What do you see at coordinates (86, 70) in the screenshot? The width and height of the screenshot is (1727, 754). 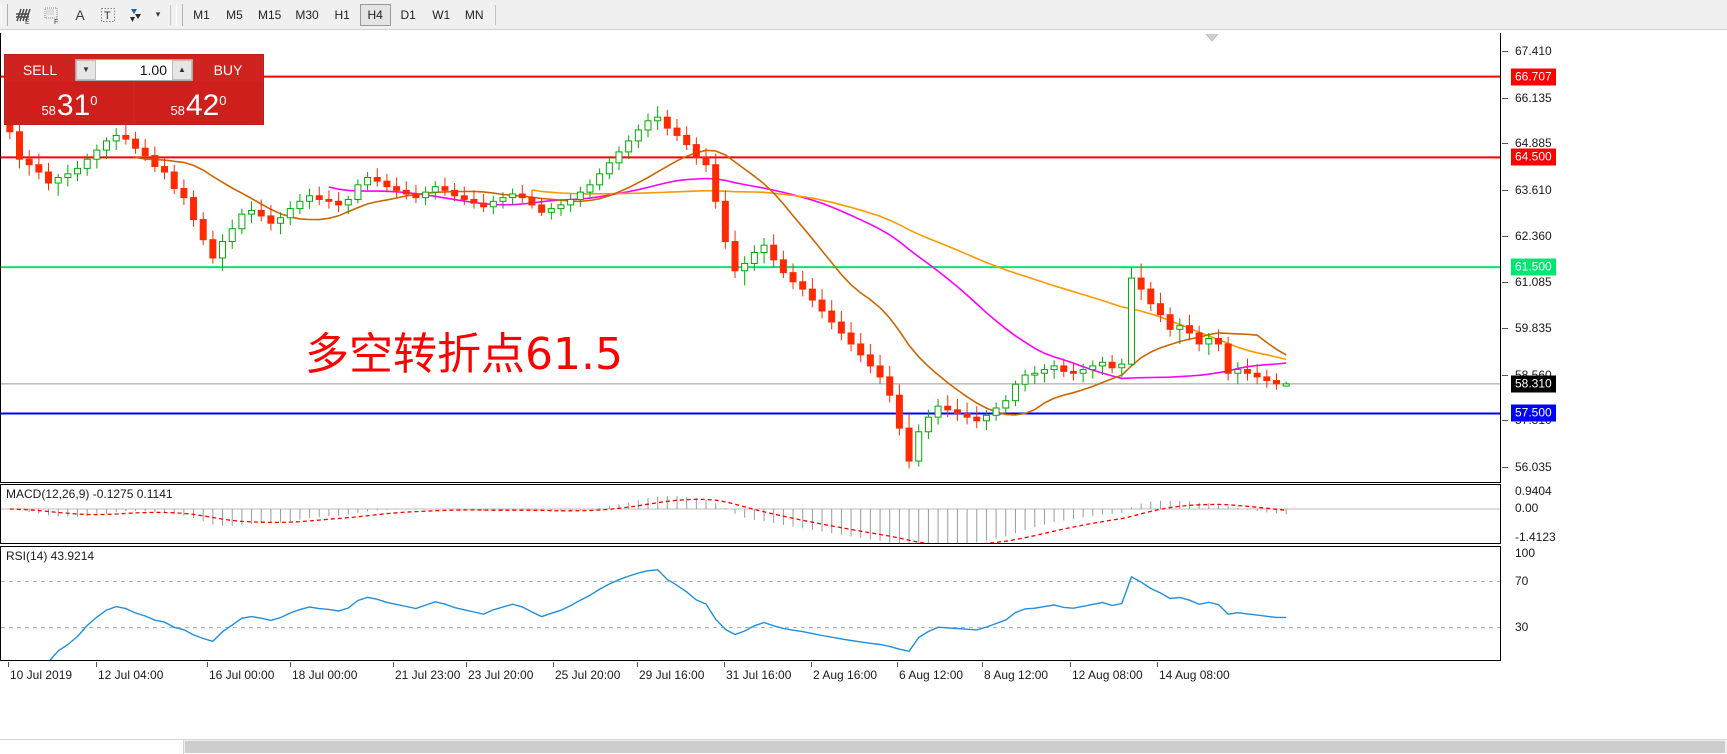 I see `volume-decrease-icon: ▼` at bounding box center [86, 70].